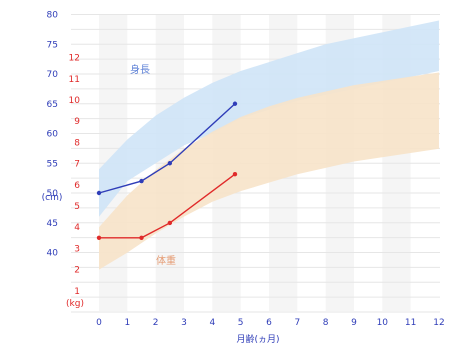 Image resolution: width=455 pixels, height=347 pixels. I want to click on height-tick-label: 55, so click(52, 164).